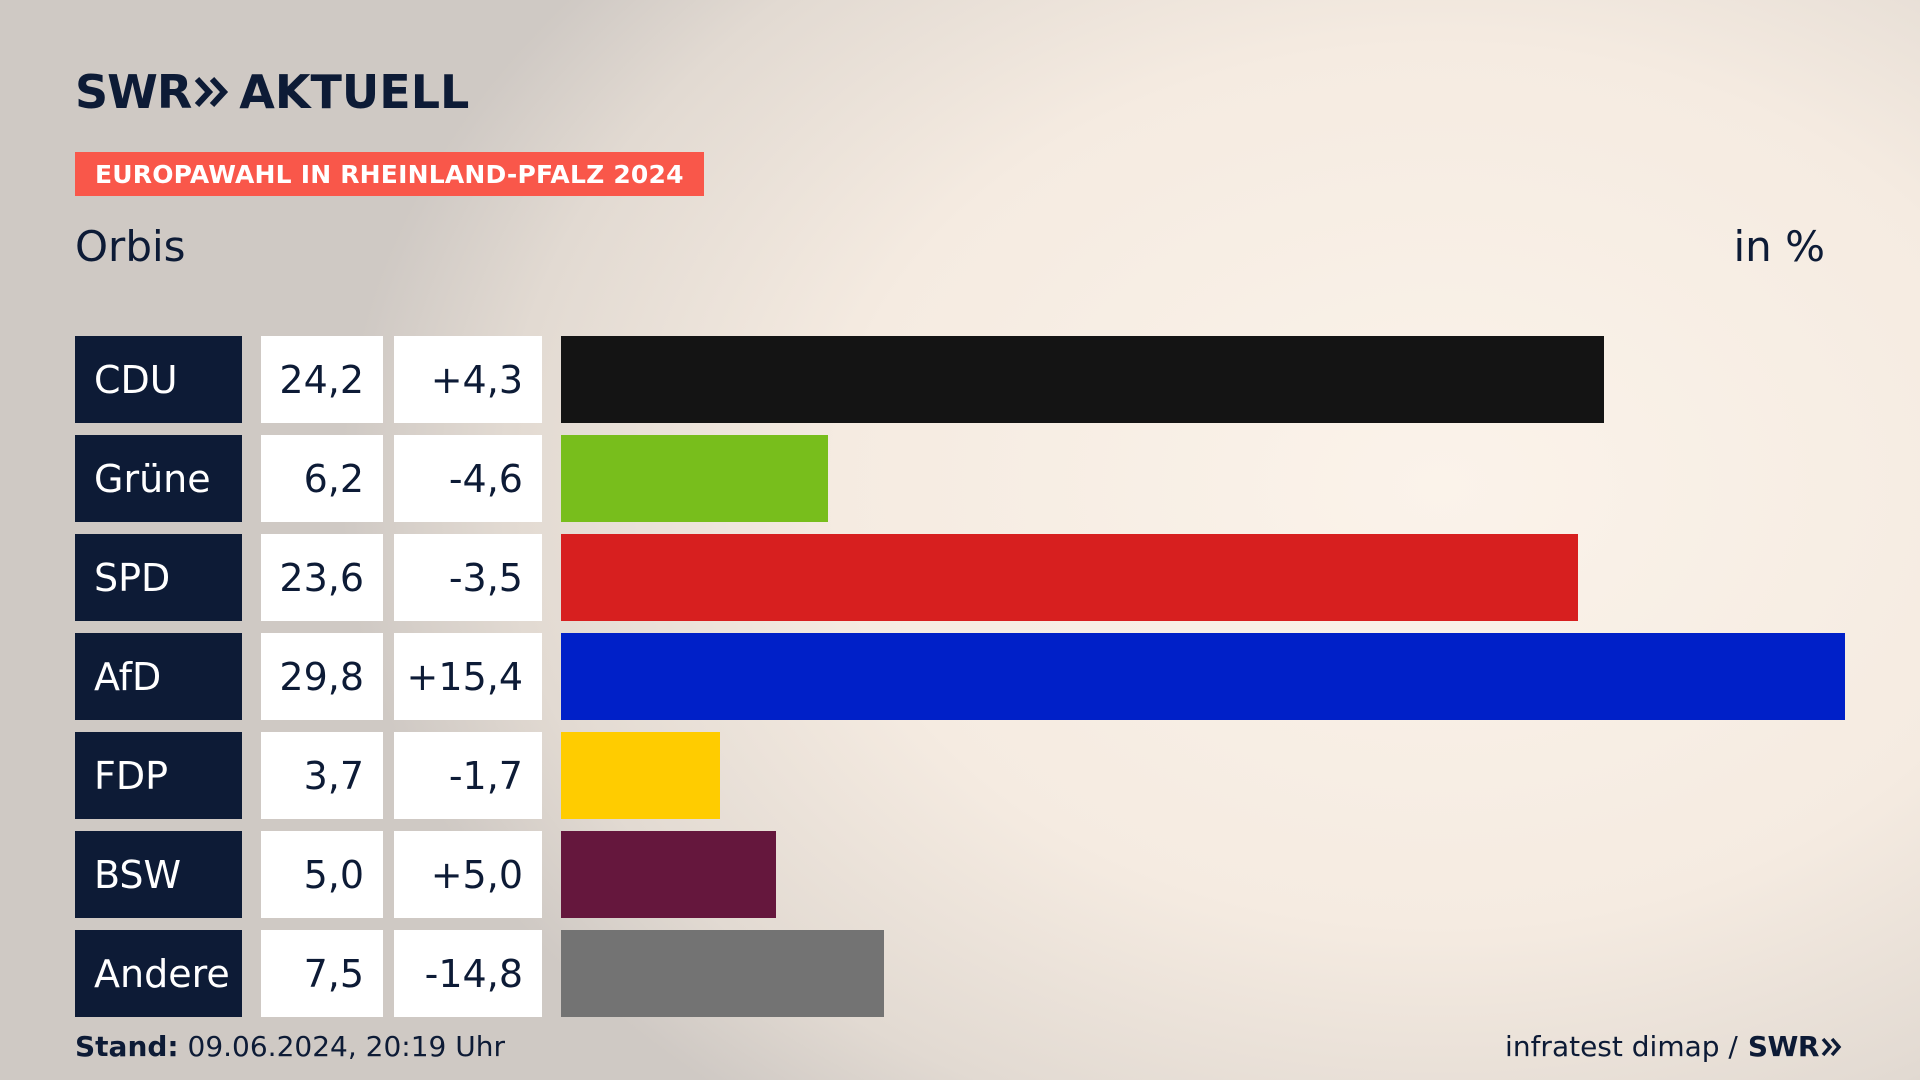  I want to click on change-label: +5,0, so click(468, 874).